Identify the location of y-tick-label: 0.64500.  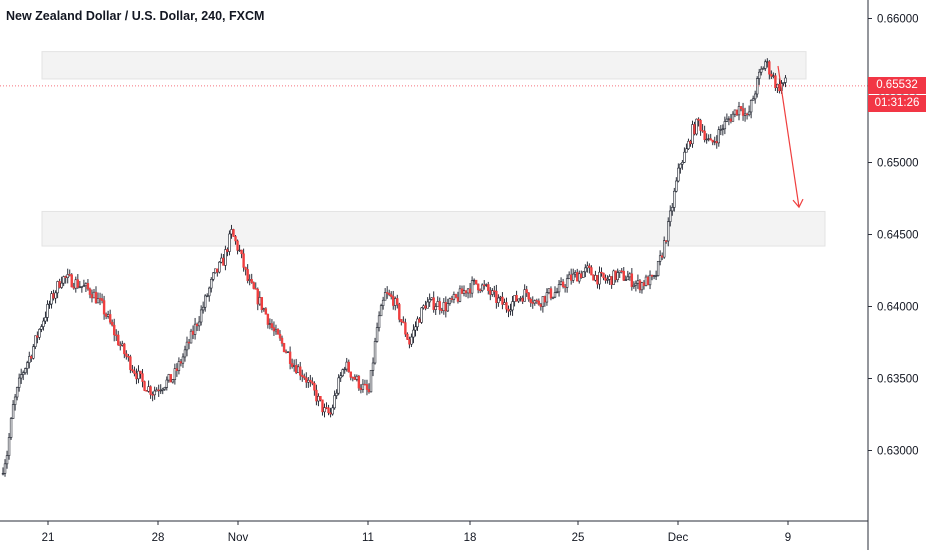
(898, 236).